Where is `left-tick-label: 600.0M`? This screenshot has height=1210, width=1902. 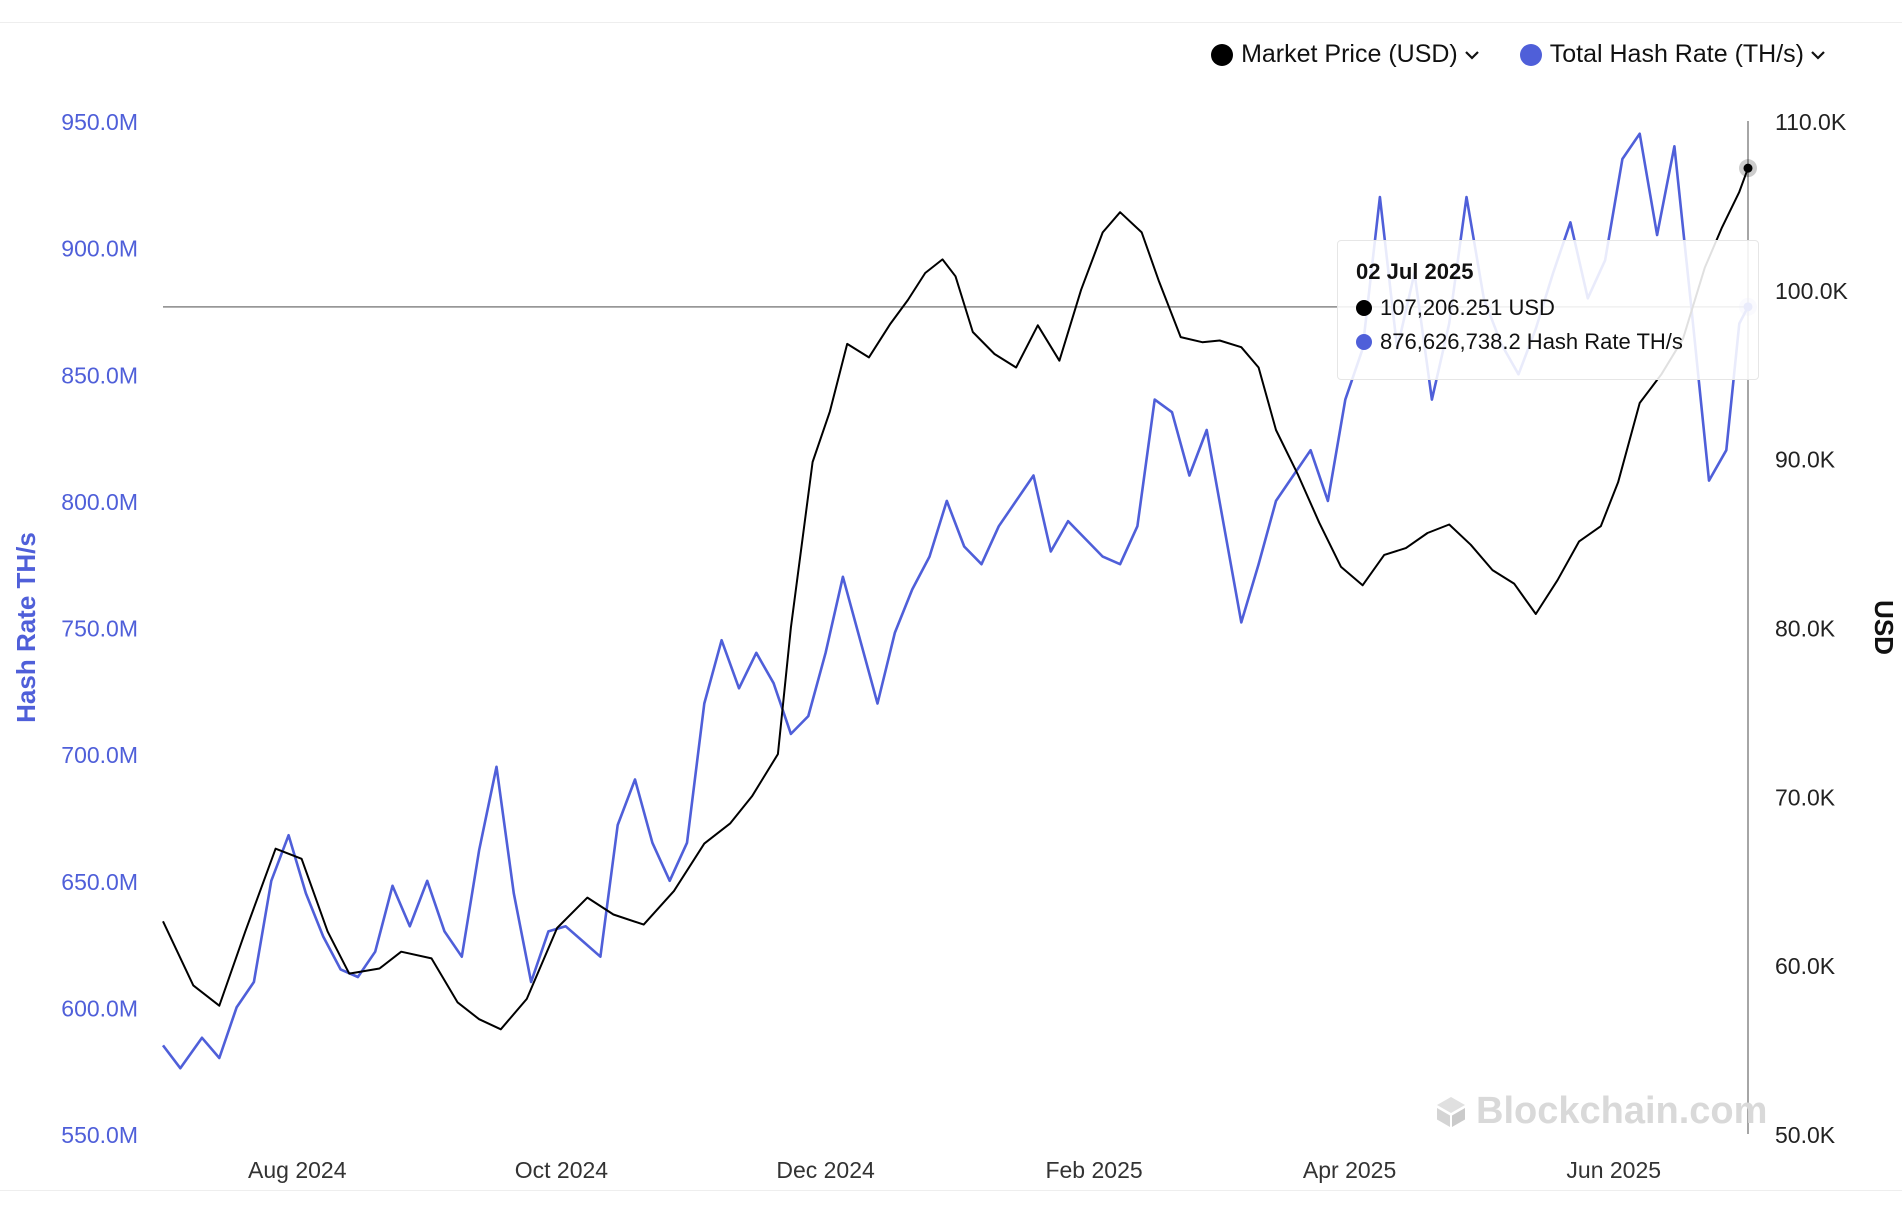 left-tick-label: 600.0M is located at coordinates (99, 1008).